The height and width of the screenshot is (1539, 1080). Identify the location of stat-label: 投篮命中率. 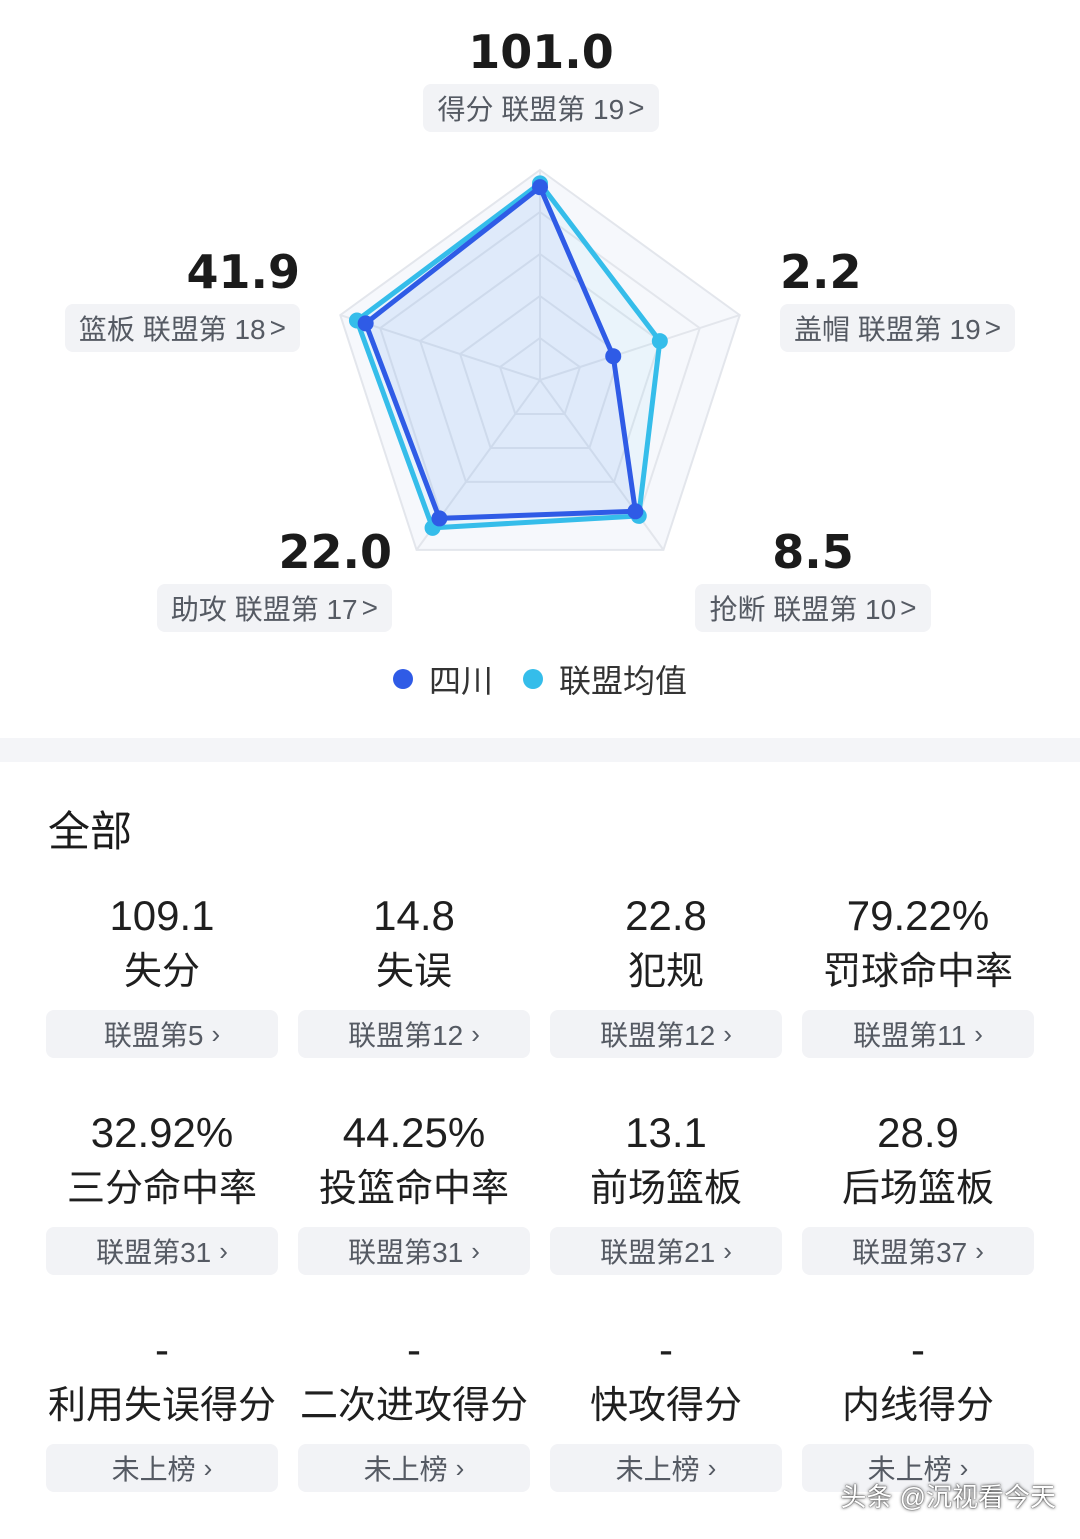
(413, 1189).